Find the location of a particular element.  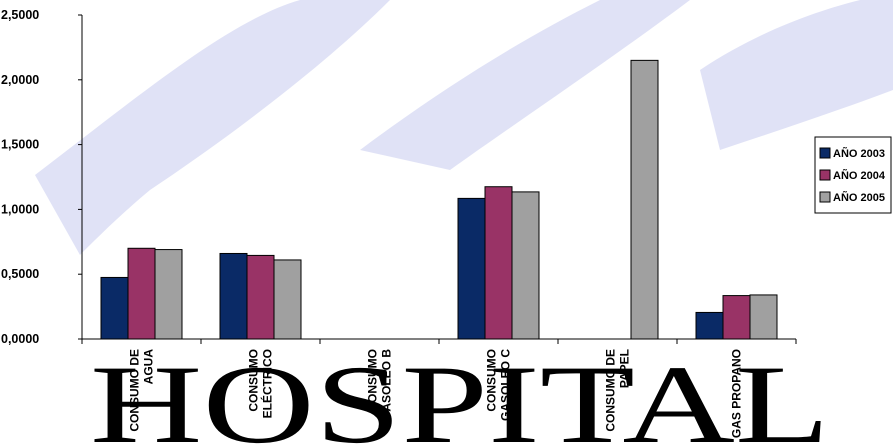

x-category-label-line: GASOLEO C is located at coordinates (506, 385).